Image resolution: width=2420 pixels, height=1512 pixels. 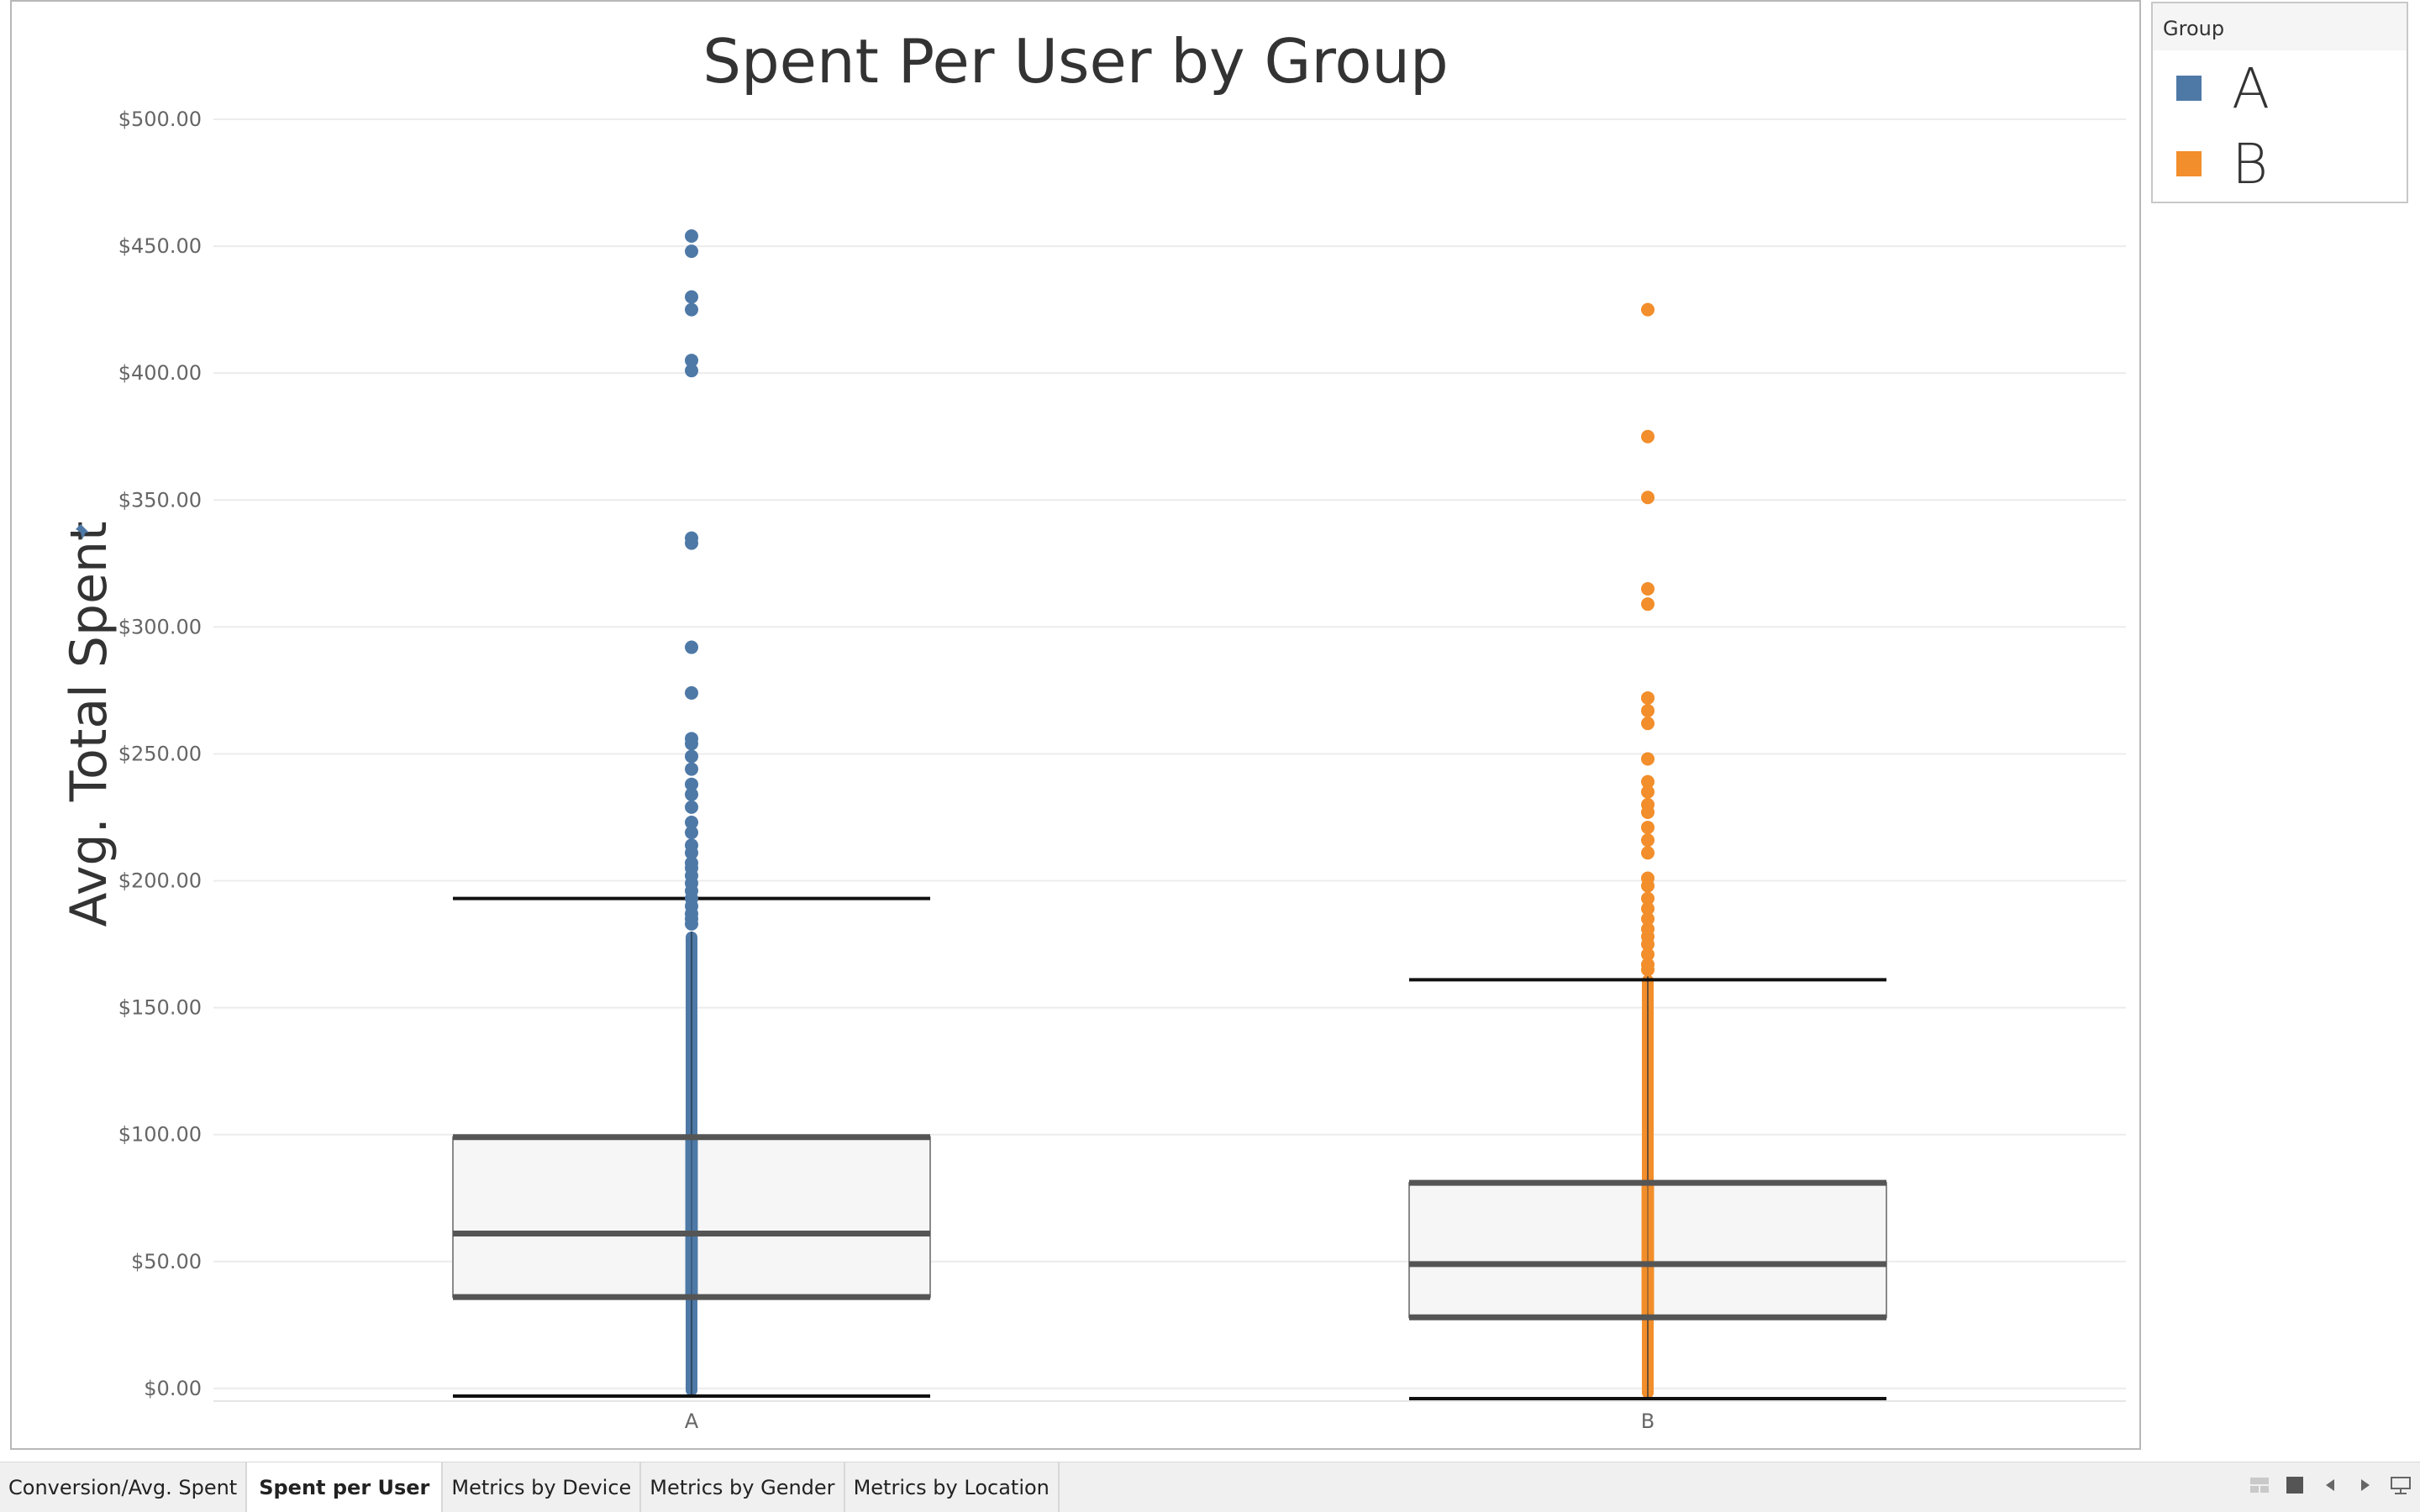 I want to click on next-sheet-icon, so click(x=2365, y=1485).